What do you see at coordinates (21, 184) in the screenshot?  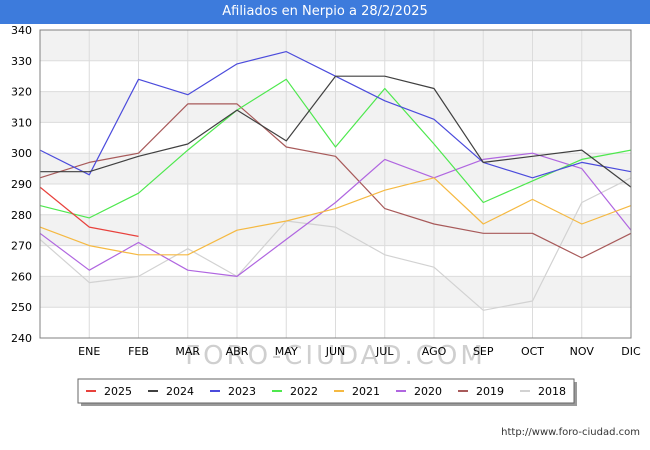 I see `y-tick-label: 290` at bounding box center [21, 184].